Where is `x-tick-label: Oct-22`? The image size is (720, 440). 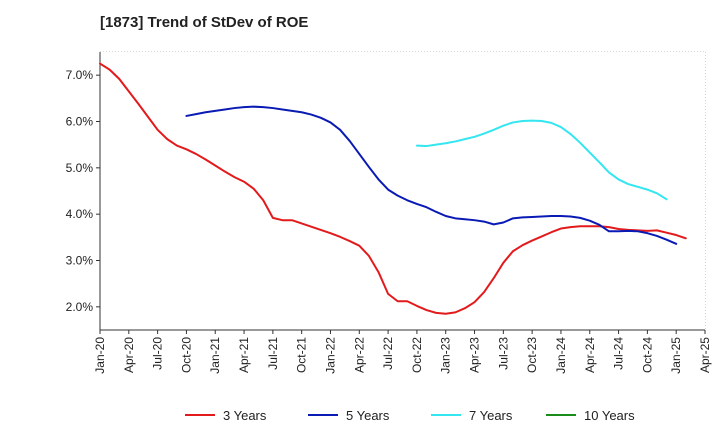
x-tick-label: Oct-22 is located at coordinates (417, 355).